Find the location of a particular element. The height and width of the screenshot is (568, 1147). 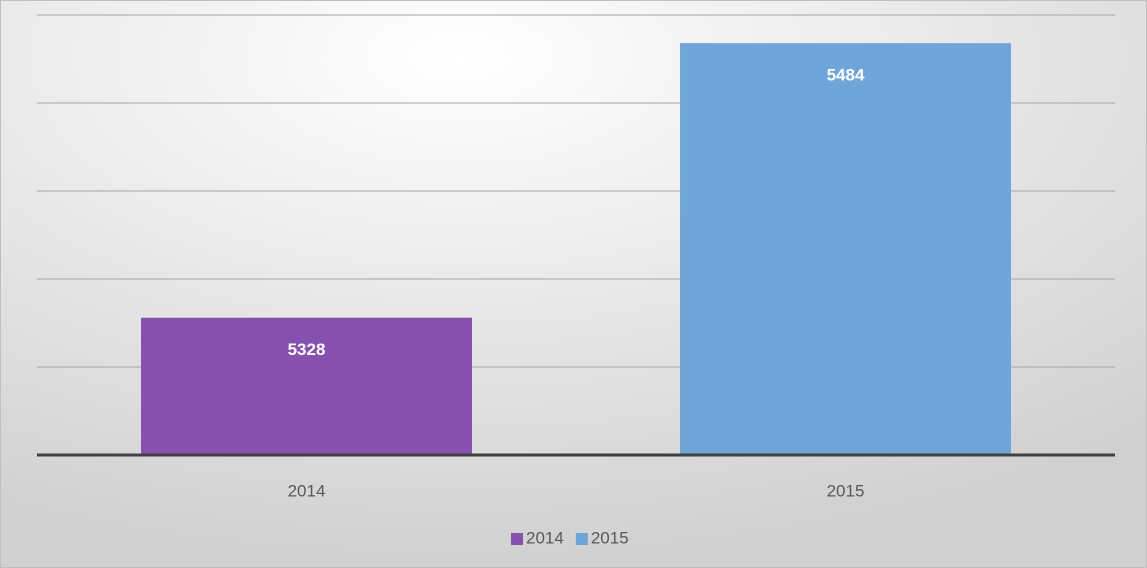

legend-label: 2015 is located at coordinates (610, 537).